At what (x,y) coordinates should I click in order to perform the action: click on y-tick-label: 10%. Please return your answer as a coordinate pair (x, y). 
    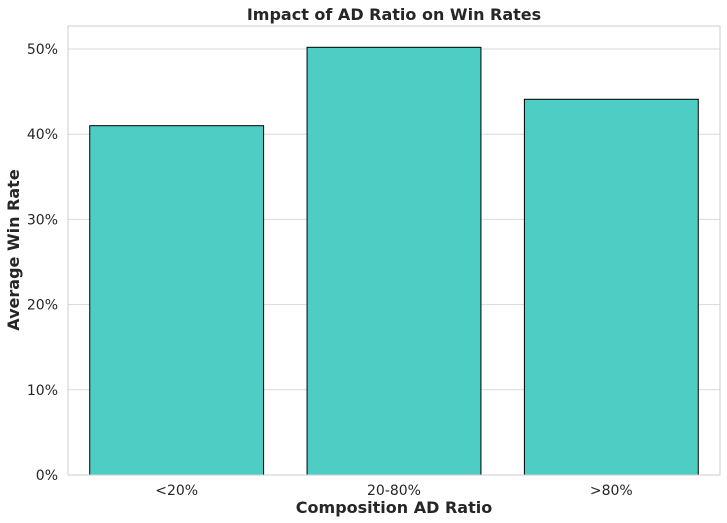
    Looking at the image, I should click on (42, 391).